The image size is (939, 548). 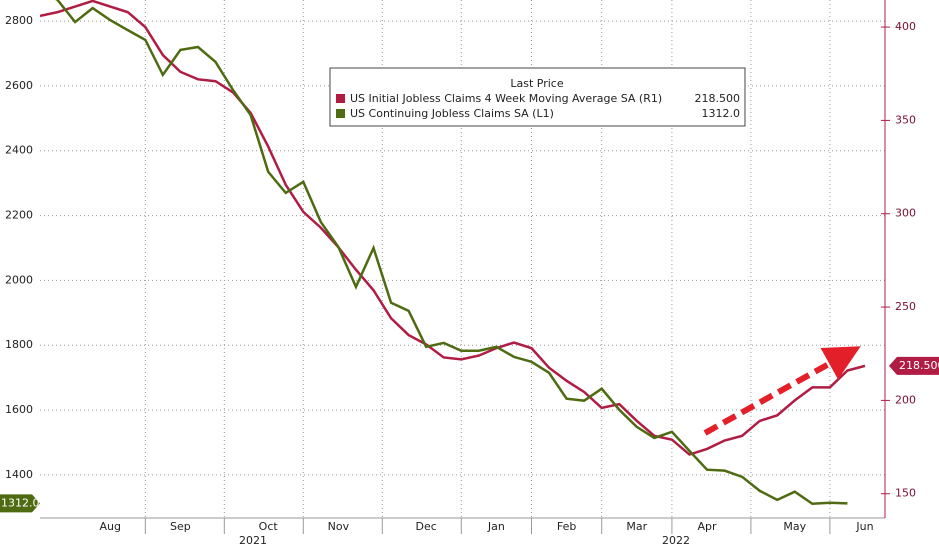 What do you see at coordinates (864, 526) in the screenshot?
I see `x-tick-label: Jun` at bounding box center [864, 526].